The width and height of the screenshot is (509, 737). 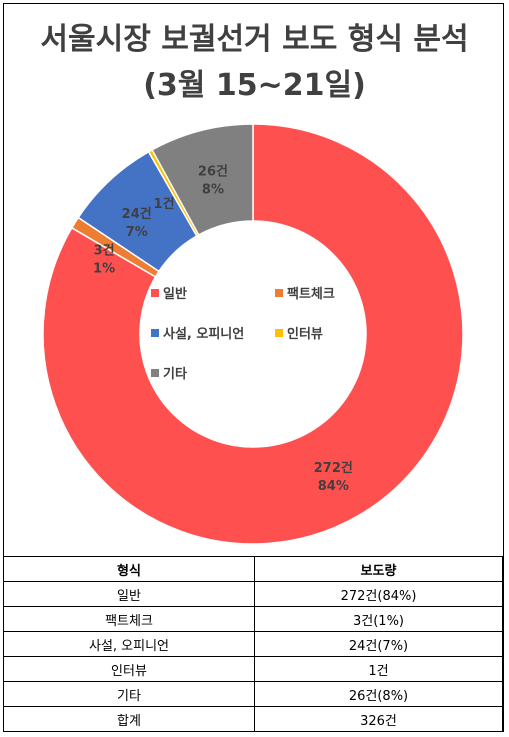 I want to click on table-cell-format: 합계, so click(x=129, y=719).